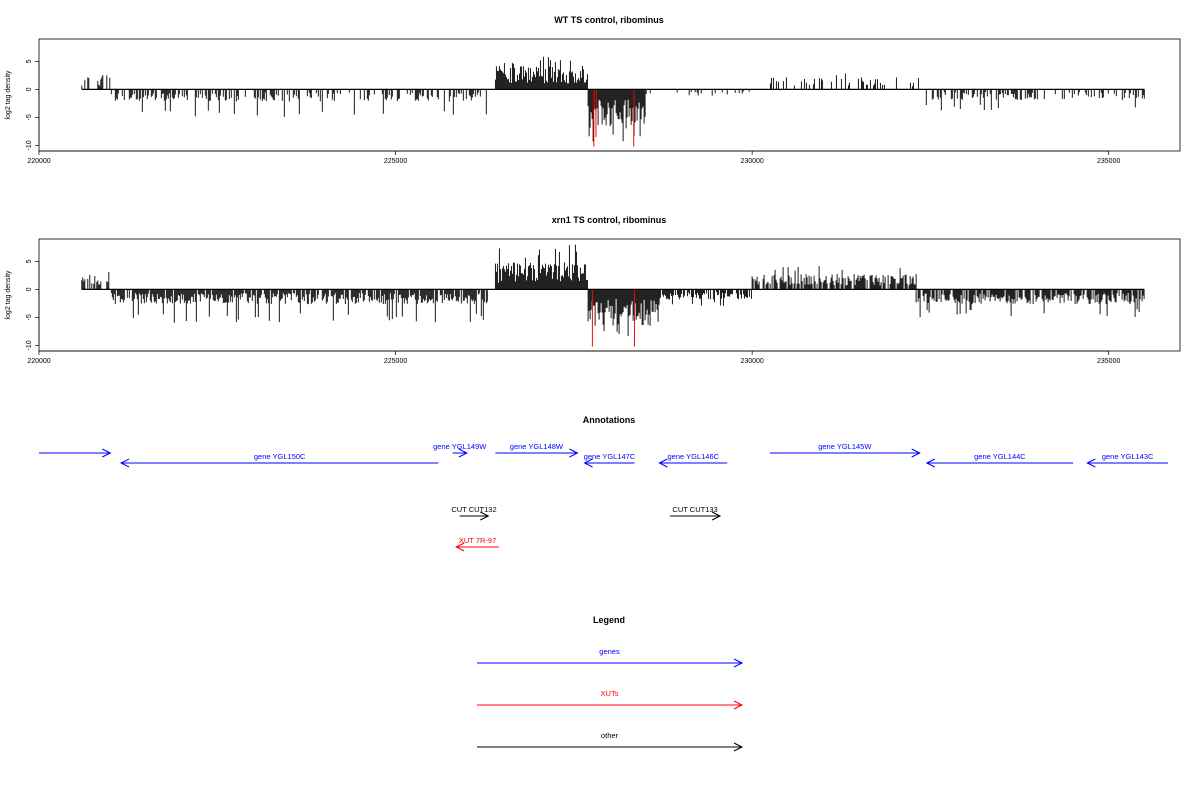 The image size is (1200, 800). What do you see at coordinates (460, 446) in the screenshot?
I see `annotation-label: gene YGL149W` at bounding box center [460, 446].